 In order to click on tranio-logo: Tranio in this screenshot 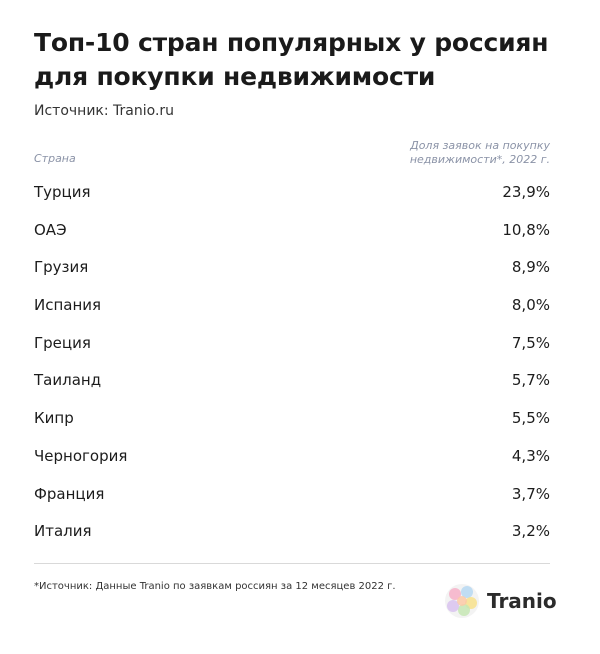, I will do `click(500, 601)`.